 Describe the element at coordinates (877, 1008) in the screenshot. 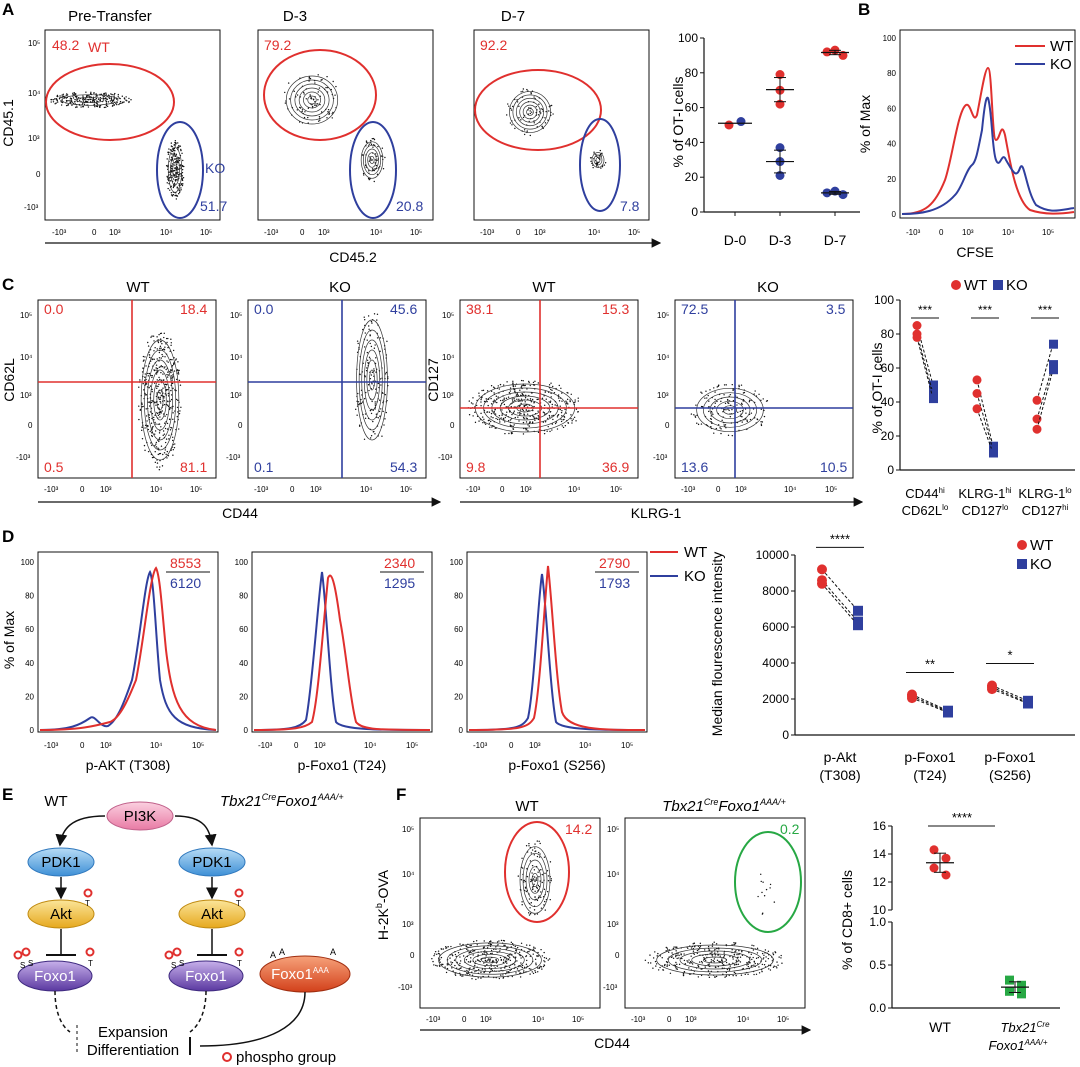

I see `f-chart-lower-ytick-label: 0.0` at that location.